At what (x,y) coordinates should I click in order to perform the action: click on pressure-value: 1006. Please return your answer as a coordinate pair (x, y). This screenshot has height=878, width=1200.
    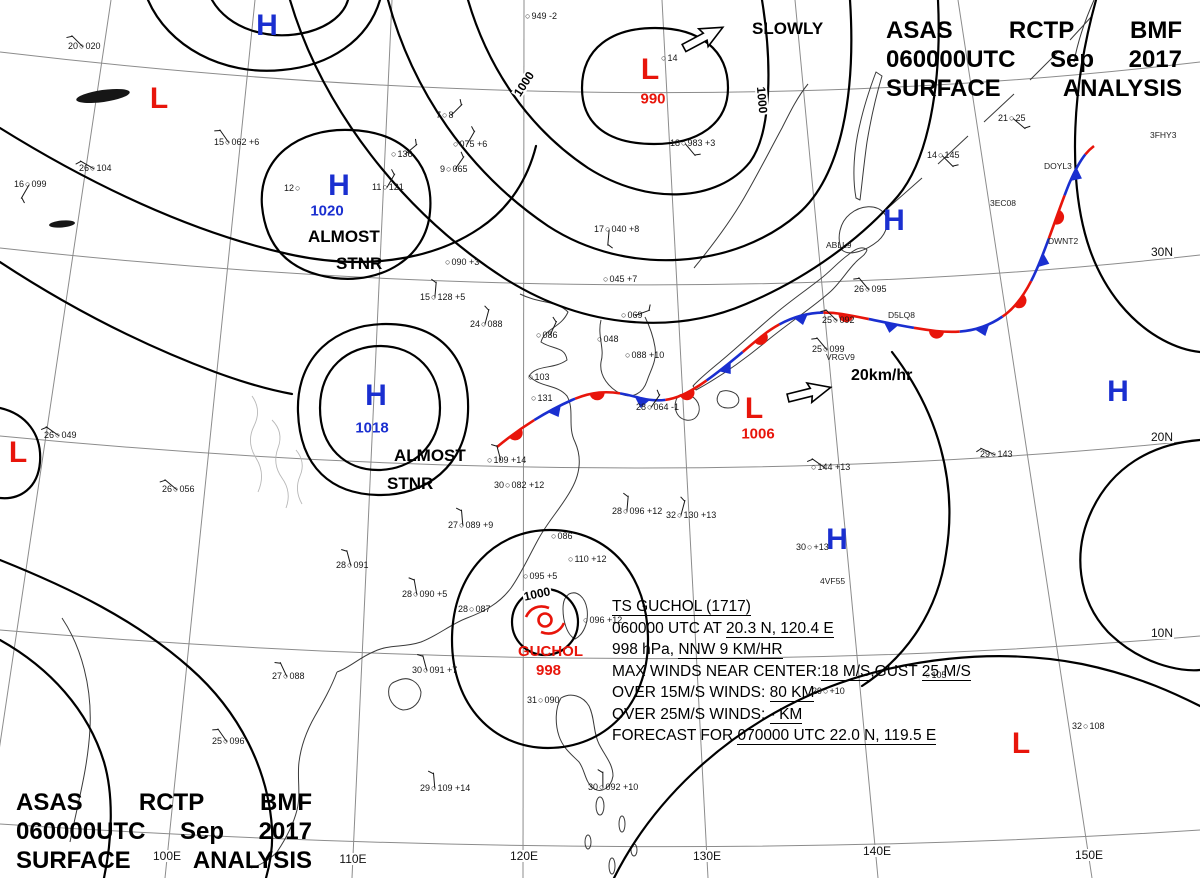
    Looking at the image, I should click on (758, 434).